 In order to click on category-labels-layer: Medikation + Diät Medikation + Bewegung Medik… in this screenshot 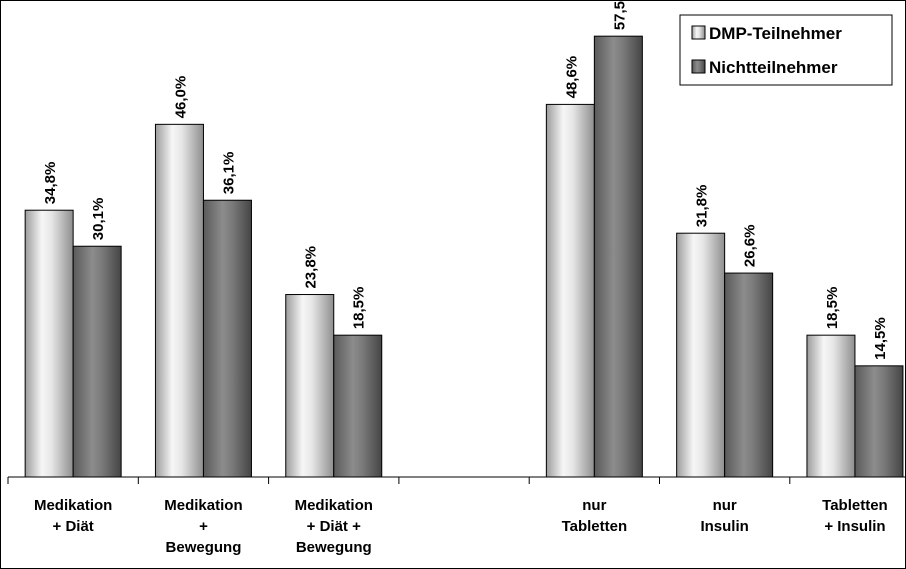, I will do `click(461, 526)`.